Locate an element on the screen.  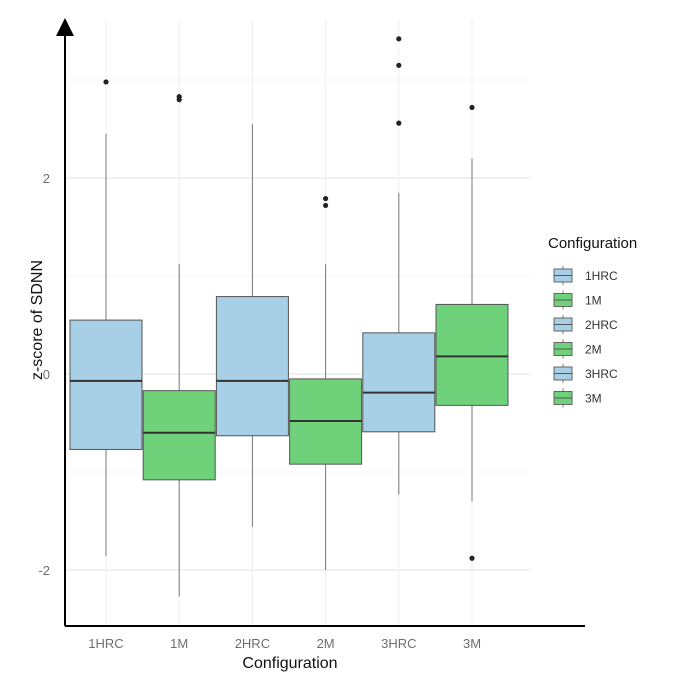
legend-item: 3HRC is located at coordinates (585, 373).